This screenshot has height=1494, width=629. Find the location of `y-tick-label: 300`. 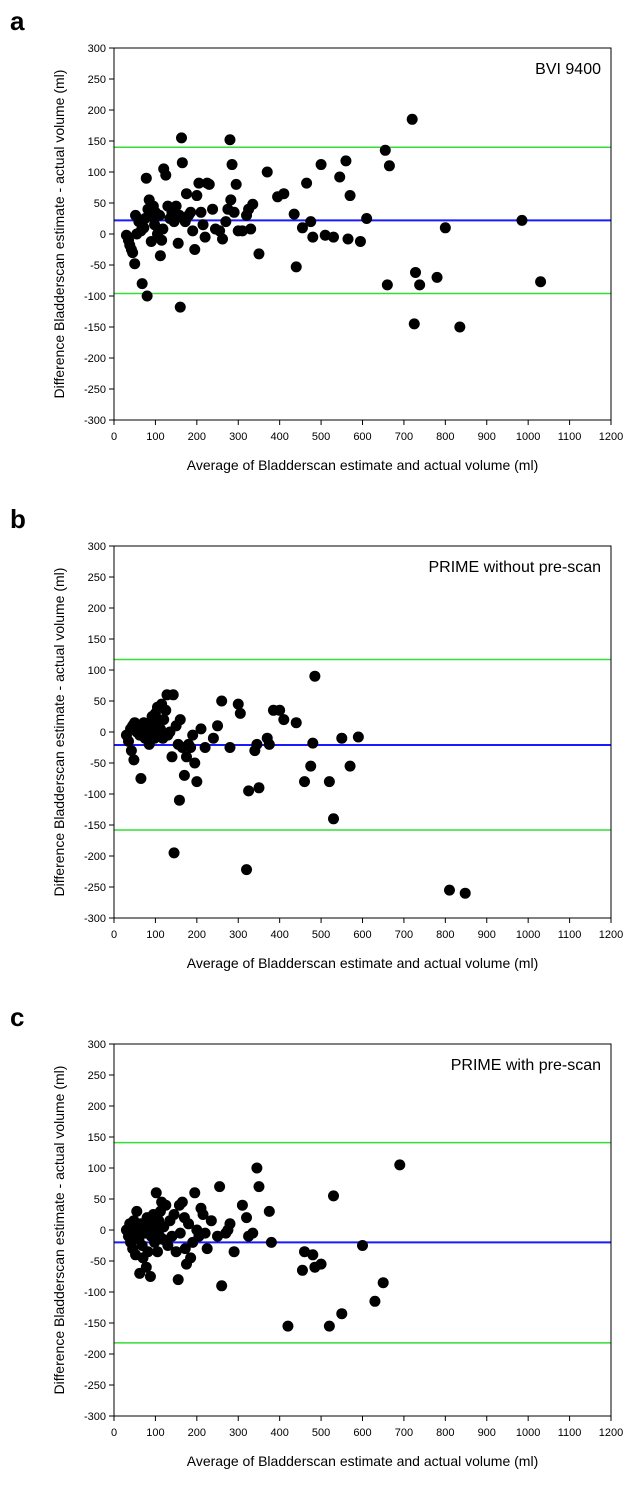

y-tick-label: 300 is located at coordinates (97, 547).